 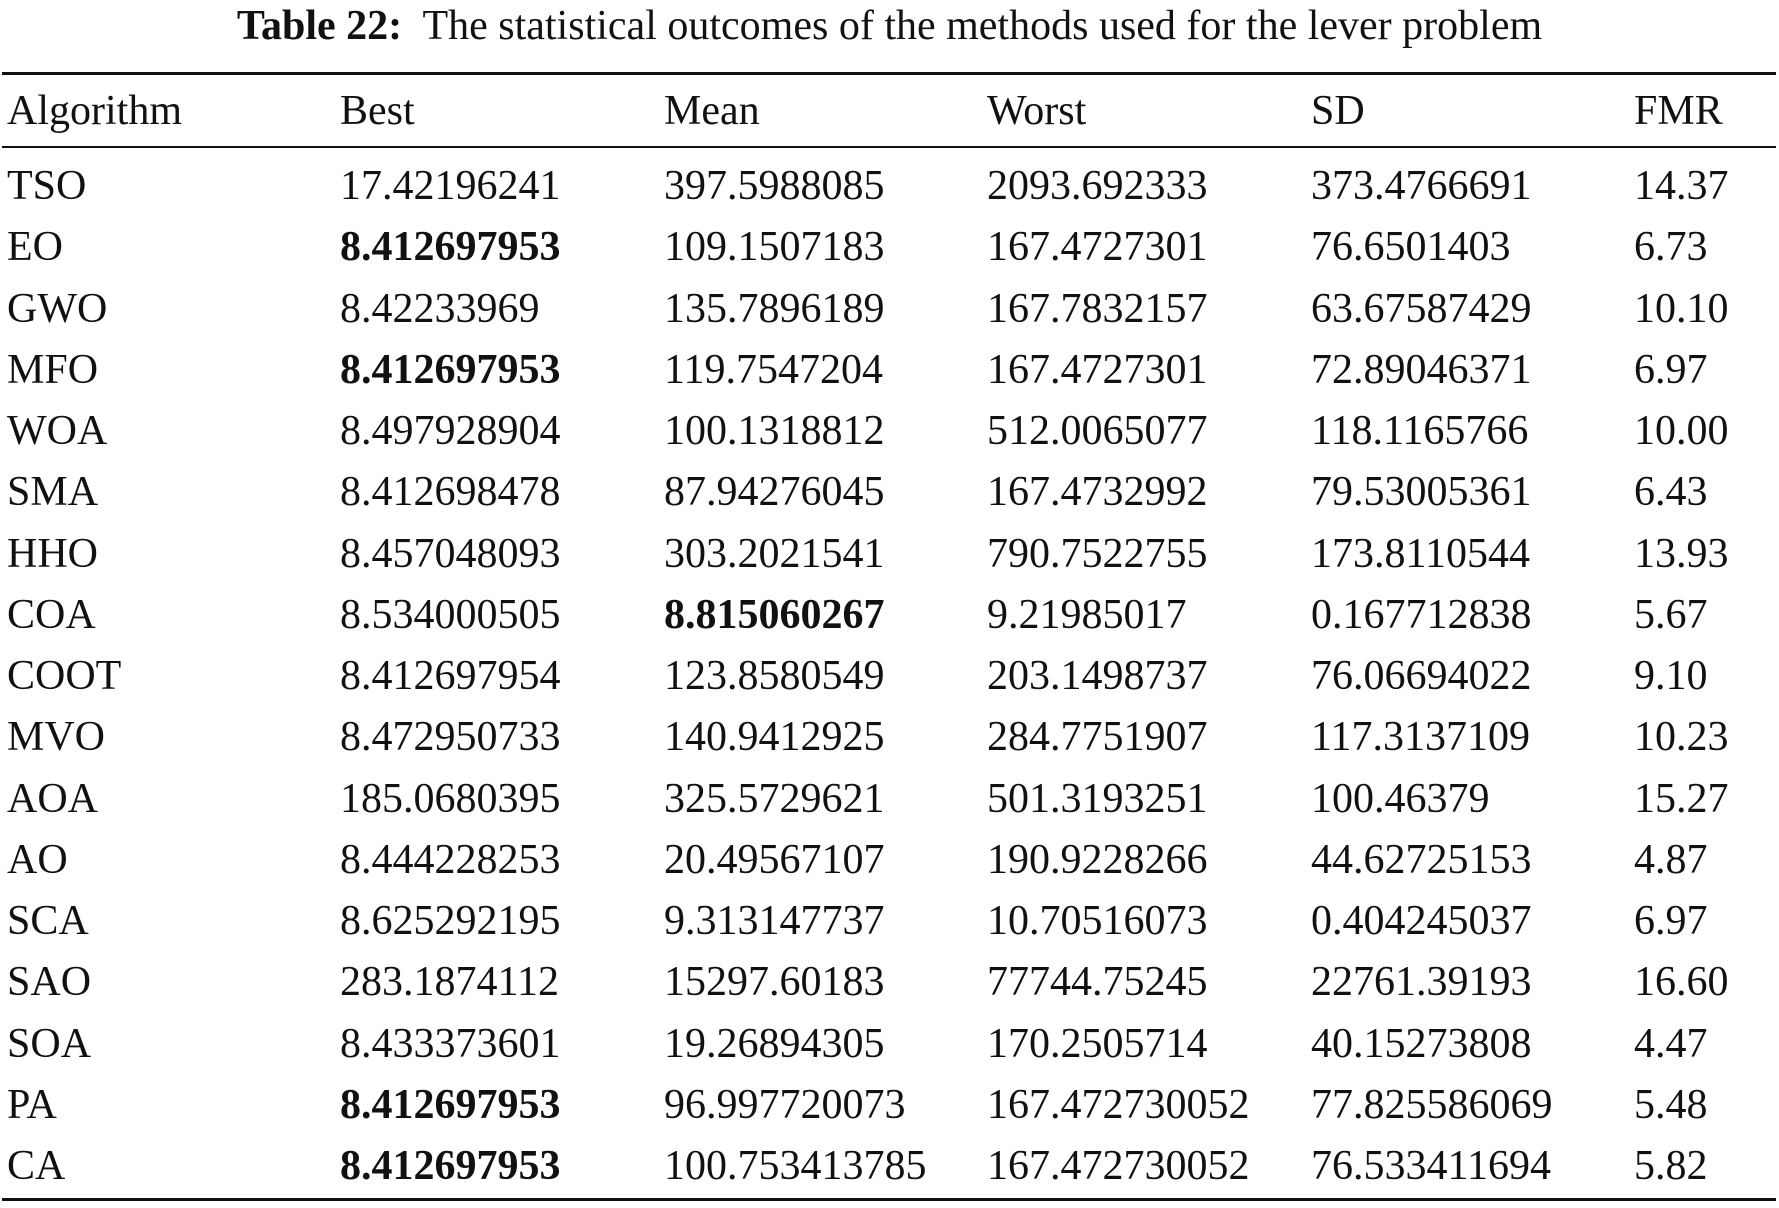 What do you see at coordinates (774, 553) in the screenshot?
I see `cell: 303.2021541` at bounding box center [774, 553].